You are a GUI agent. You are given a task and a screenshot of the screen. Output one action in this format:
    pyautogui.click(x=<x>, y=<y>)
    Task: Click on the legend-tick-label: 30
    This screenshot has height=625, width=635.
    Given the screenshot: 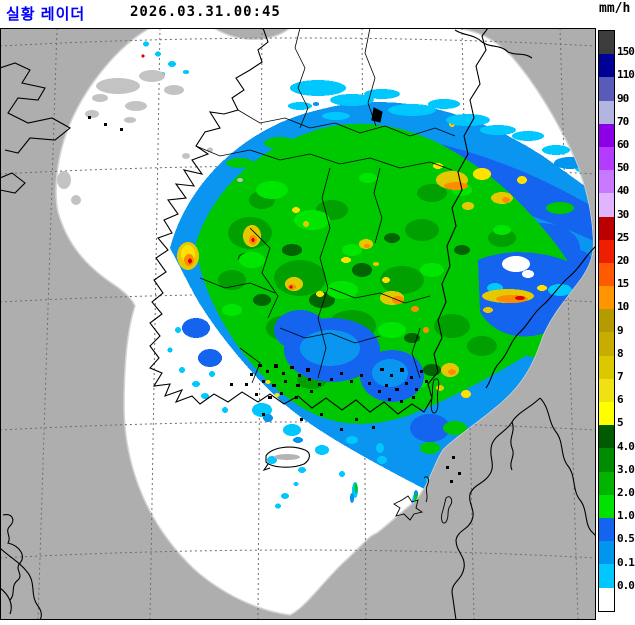 What is the action you would take?
    pyautogui.click(x=623, y=214)
    